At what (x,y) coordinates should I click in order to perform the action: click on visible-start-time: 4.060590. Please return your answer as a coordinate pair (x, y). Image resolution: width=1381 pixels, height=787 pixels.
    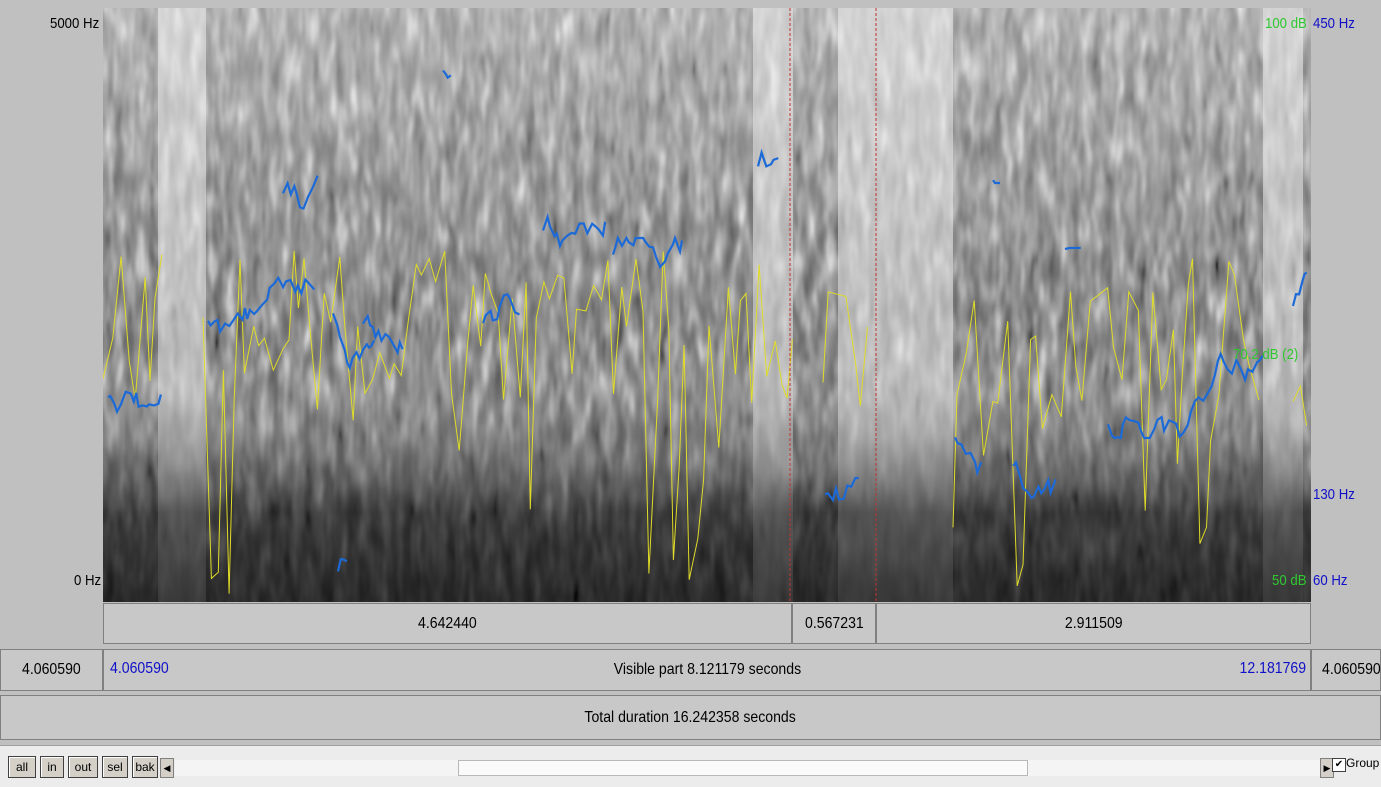
    Looking at the image, I should click on (139, 668).